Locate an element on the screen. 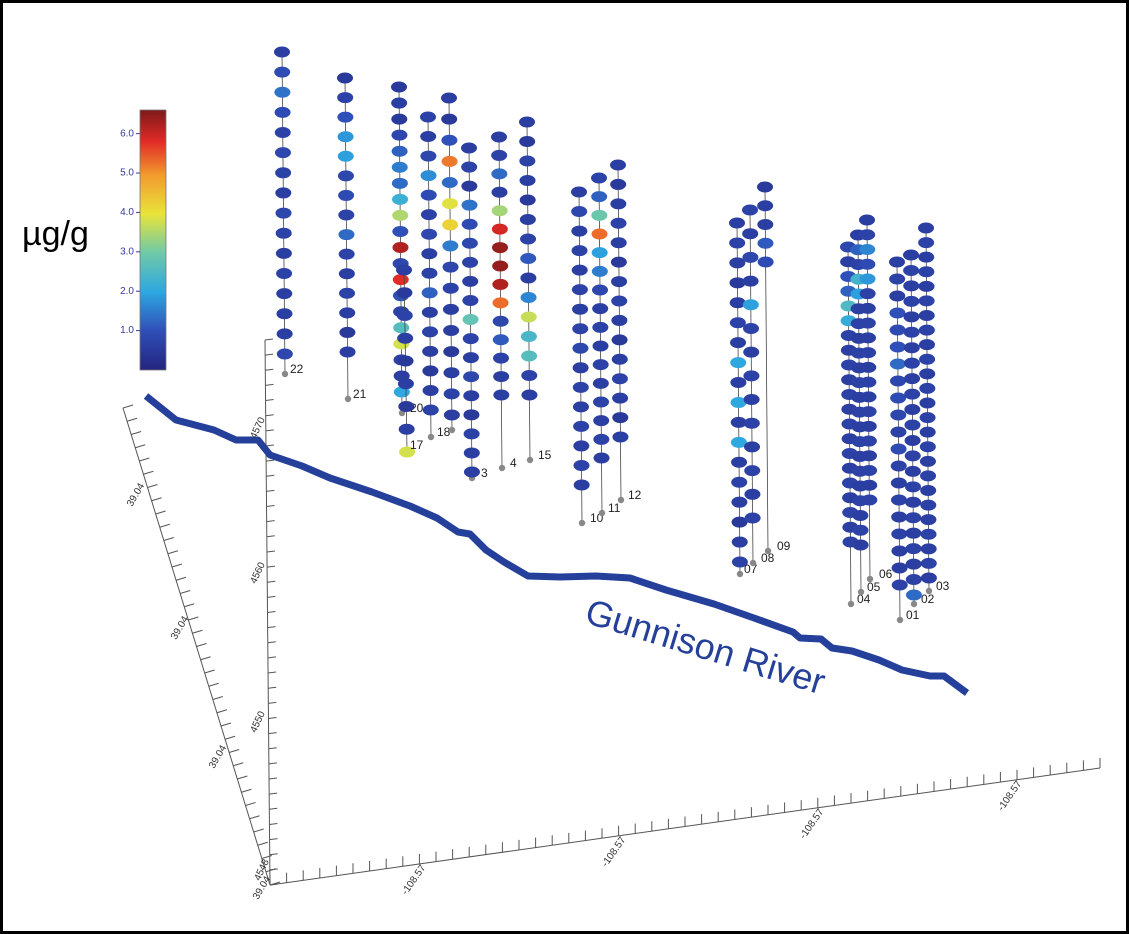 The width and height of the screenshot is (1129, 934). colorbar-tick-label: 1.0 is located at coordinates (127, 330).